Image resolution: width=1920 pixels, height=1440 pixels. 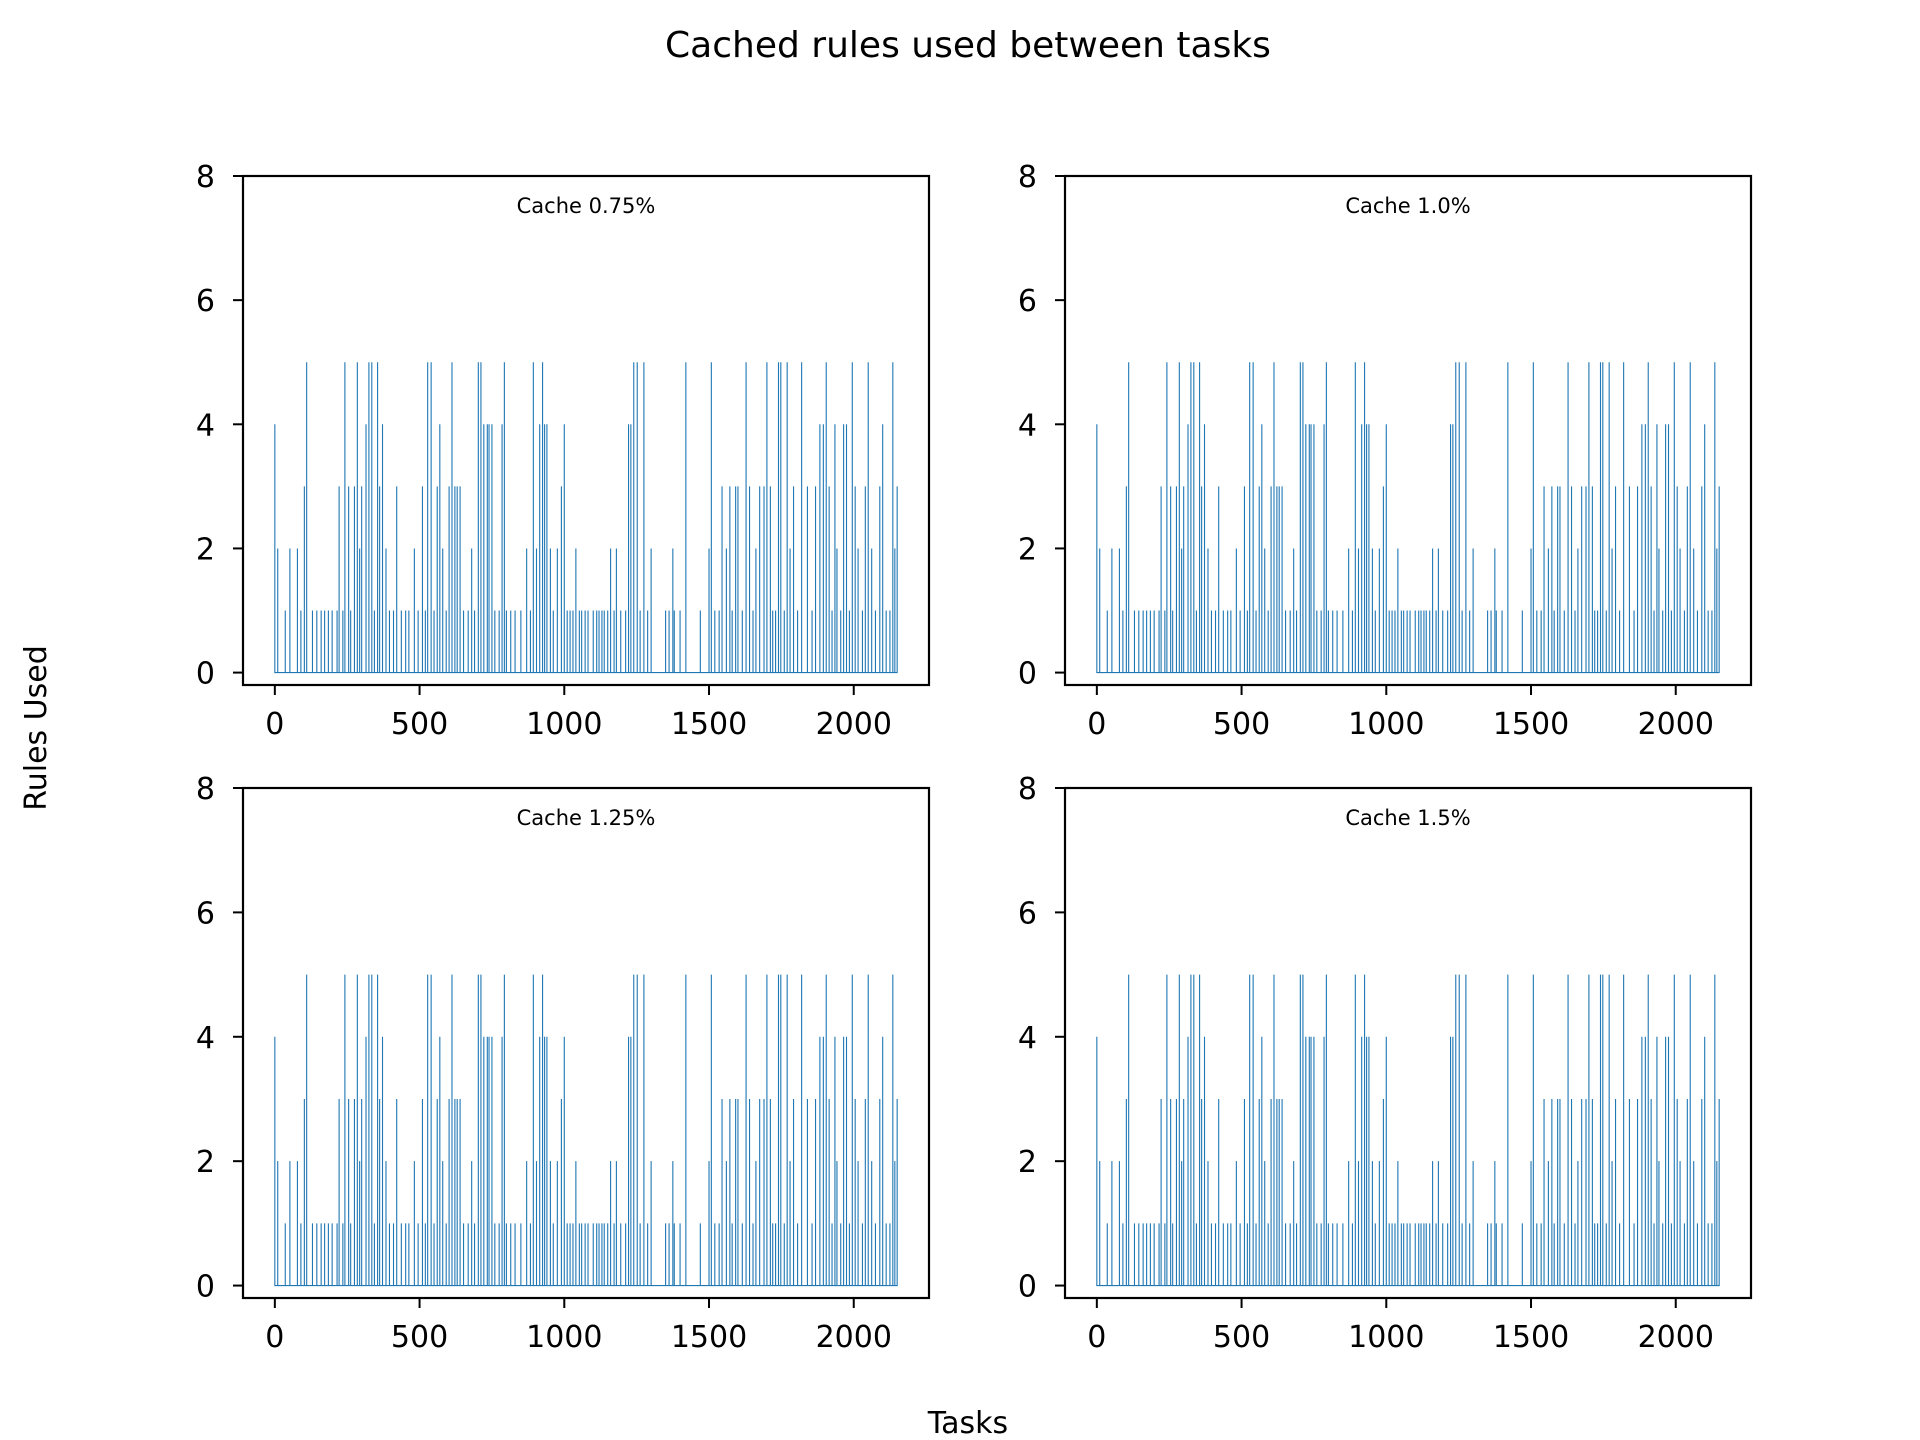 I want to click on figure-xlabel: Tasks, so click(x=967, y=1423).